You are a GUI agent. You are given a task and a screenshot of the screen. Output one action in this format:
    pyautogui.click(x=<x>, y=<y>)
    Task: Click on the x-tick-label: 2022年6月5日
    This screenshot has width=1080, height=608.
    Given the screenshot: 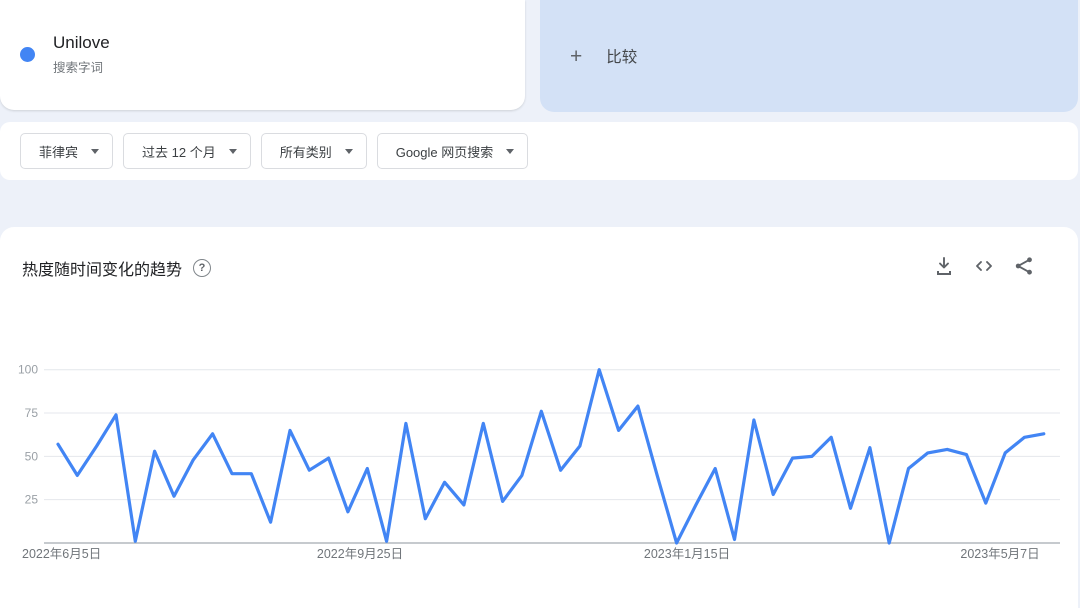 What is the action you would take?
    pyautogui.click(x=61, y=554)
    